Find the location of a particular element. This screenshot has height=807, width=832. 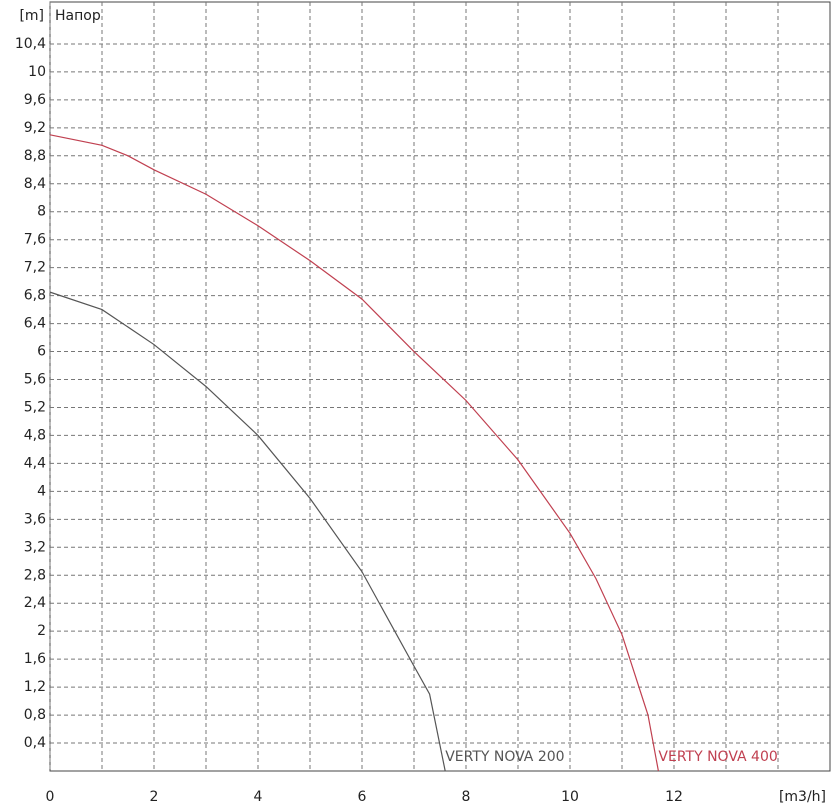

x-axis-label: [m3/h] is located at coordinates (802, 797).